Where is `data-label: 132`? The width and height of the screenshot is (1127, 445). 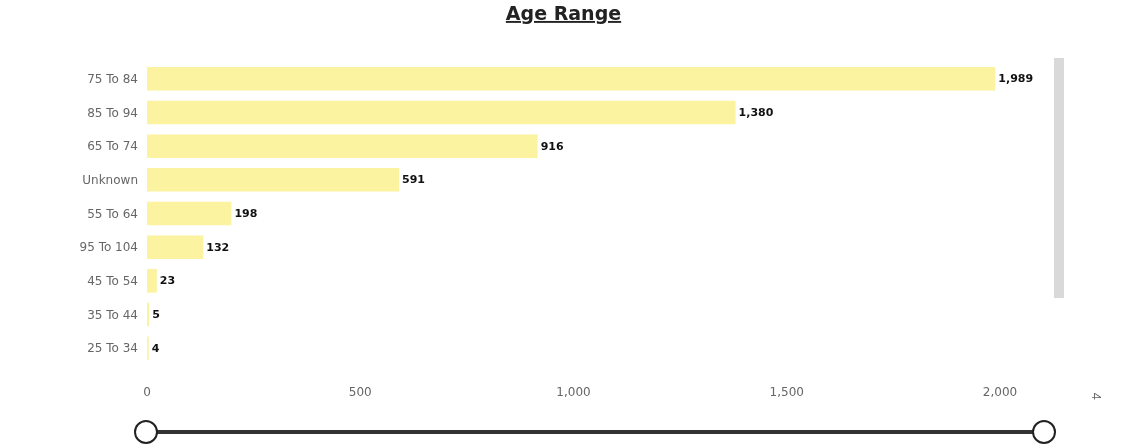 data-label: 132 is located at coordinates (218, 247).